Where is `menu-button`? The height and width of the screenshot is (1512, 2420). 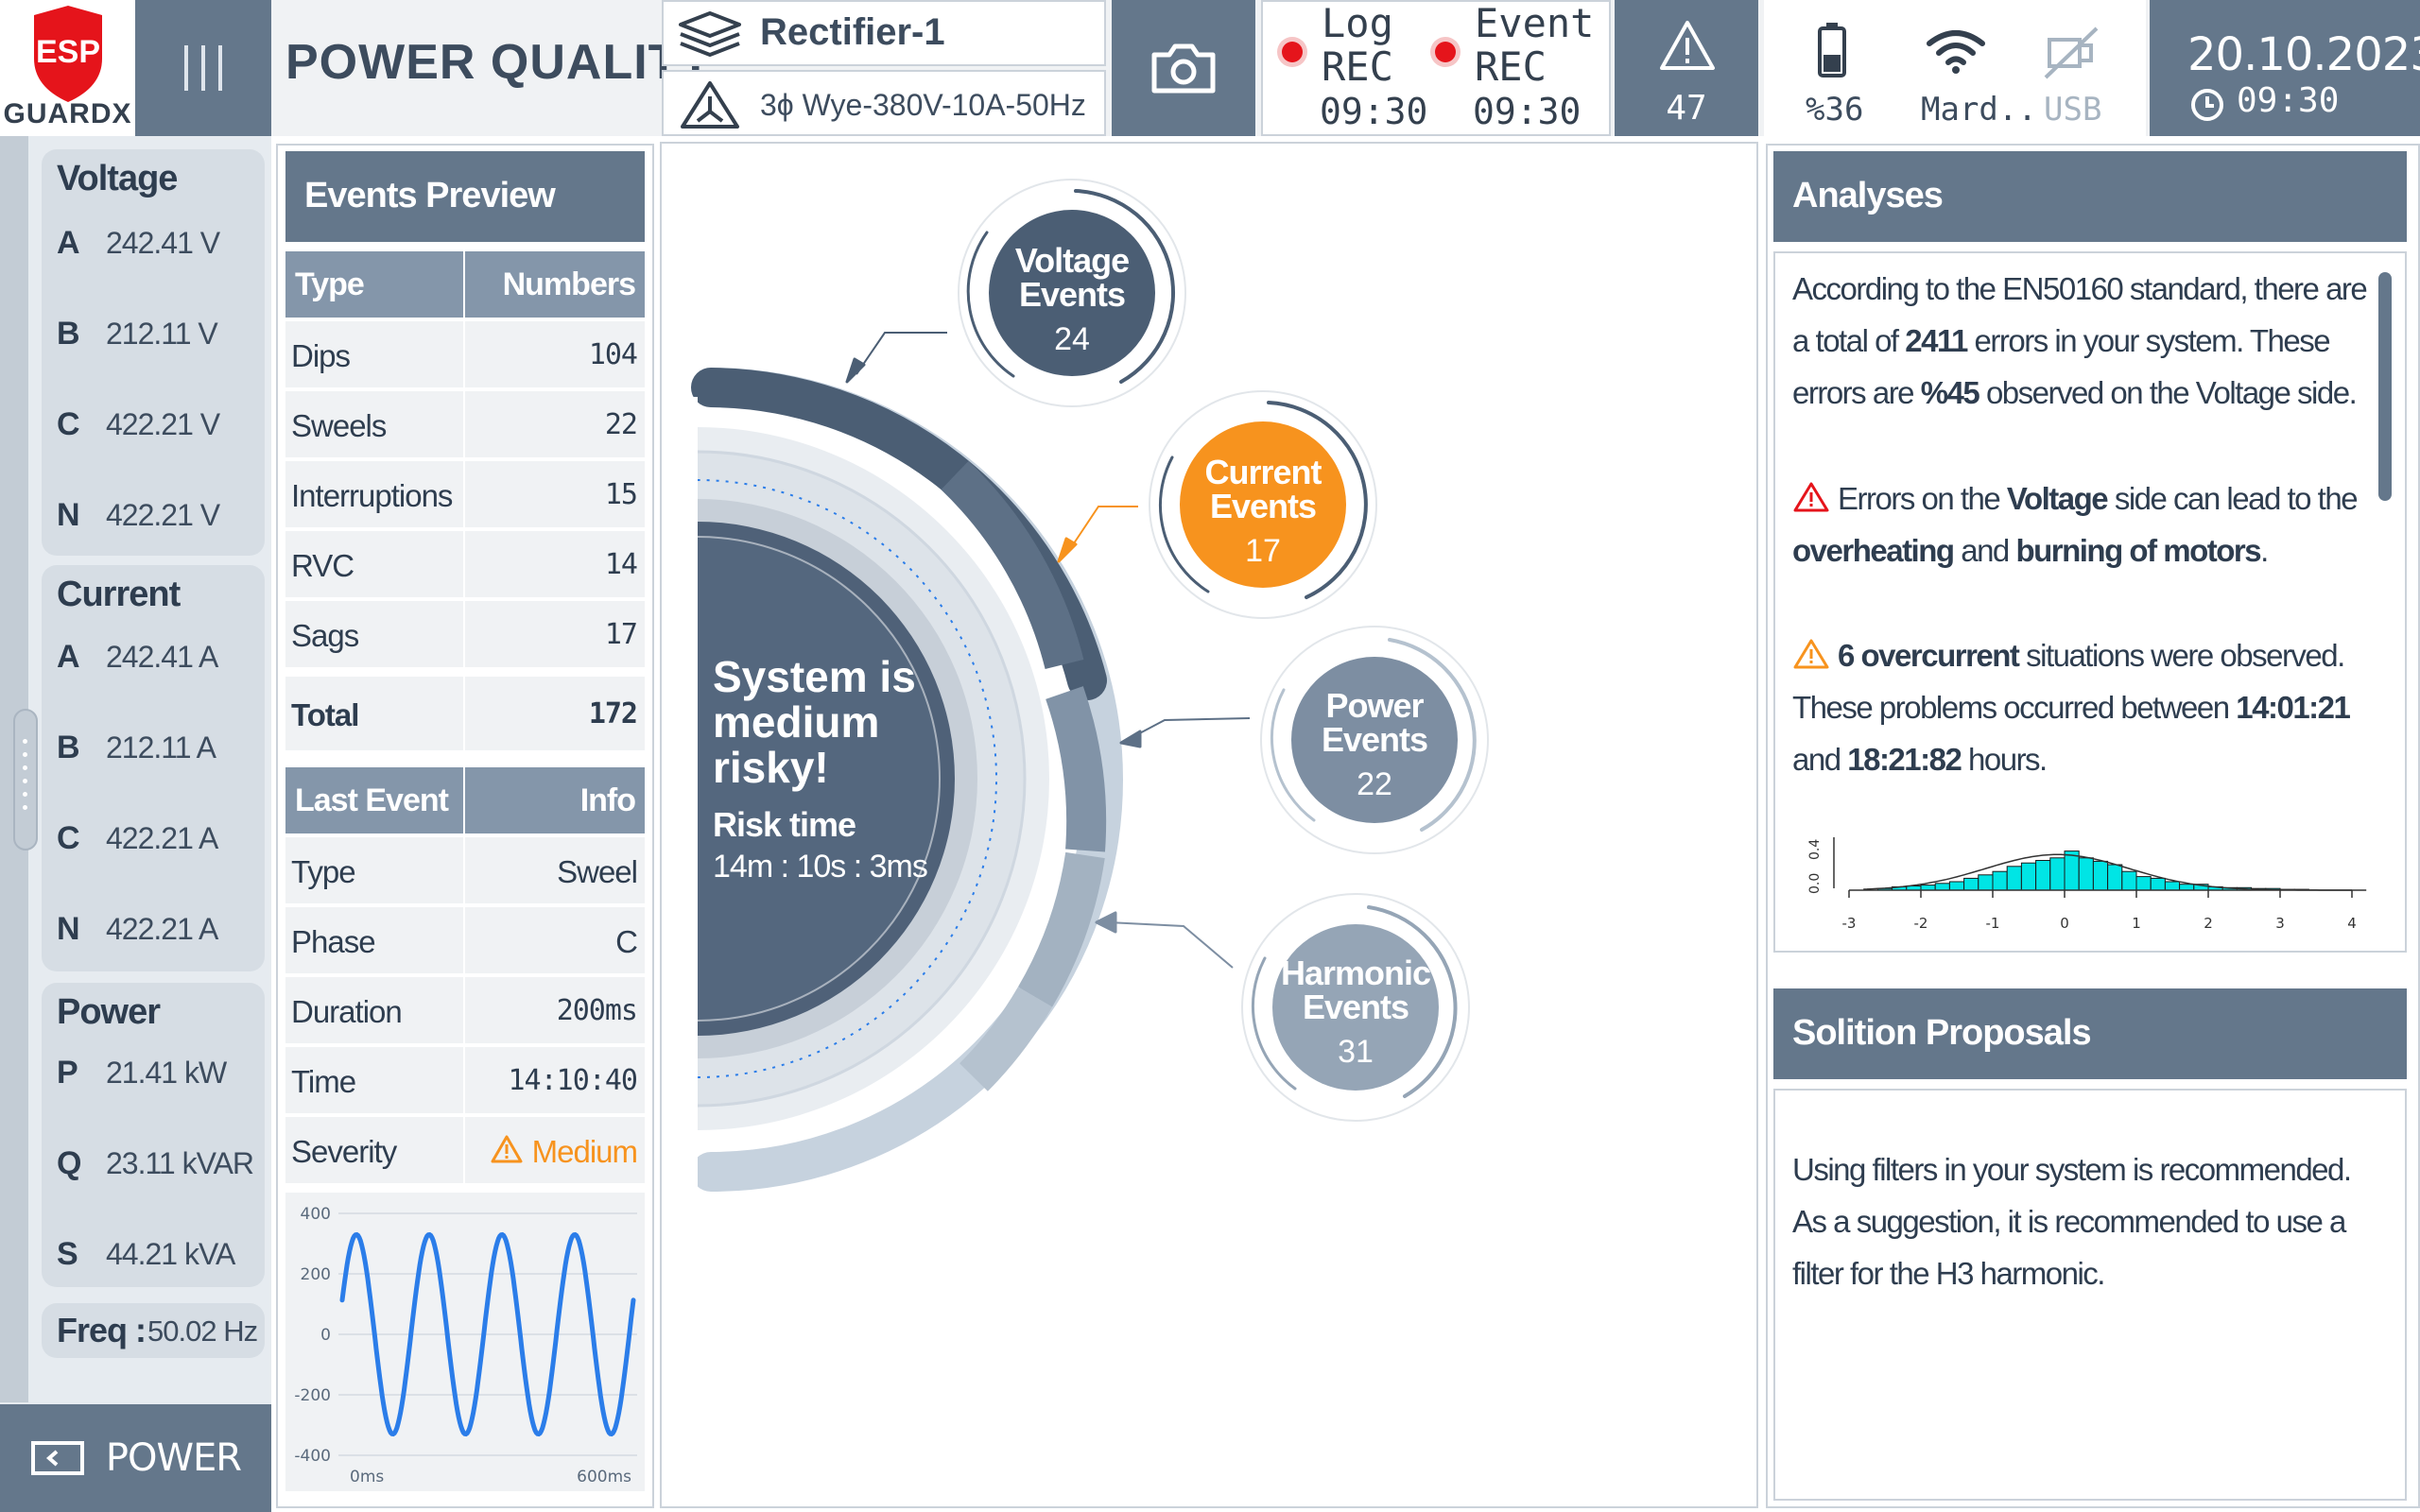 menu-button is located at coordinates (203, 68).